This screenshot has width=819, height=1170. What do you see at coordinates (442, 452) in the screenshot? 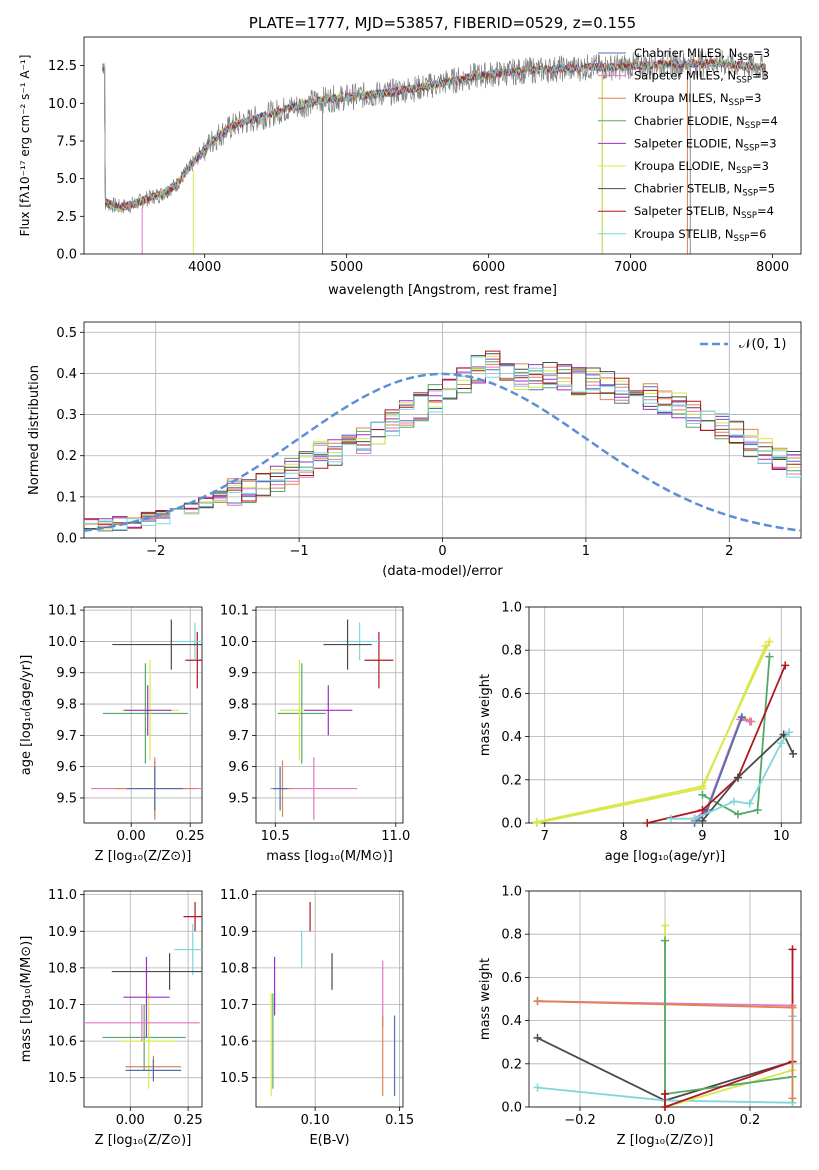
I see `normal-distribution-curve` at bounding box center [442, 452].